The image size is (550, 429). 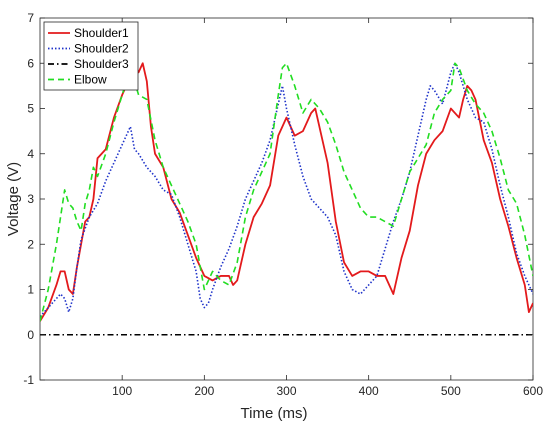 What do you see at coordinates (30, 290) in the screenshot?
I see `y-tick-label: 1` at bounding box center [30, 290].